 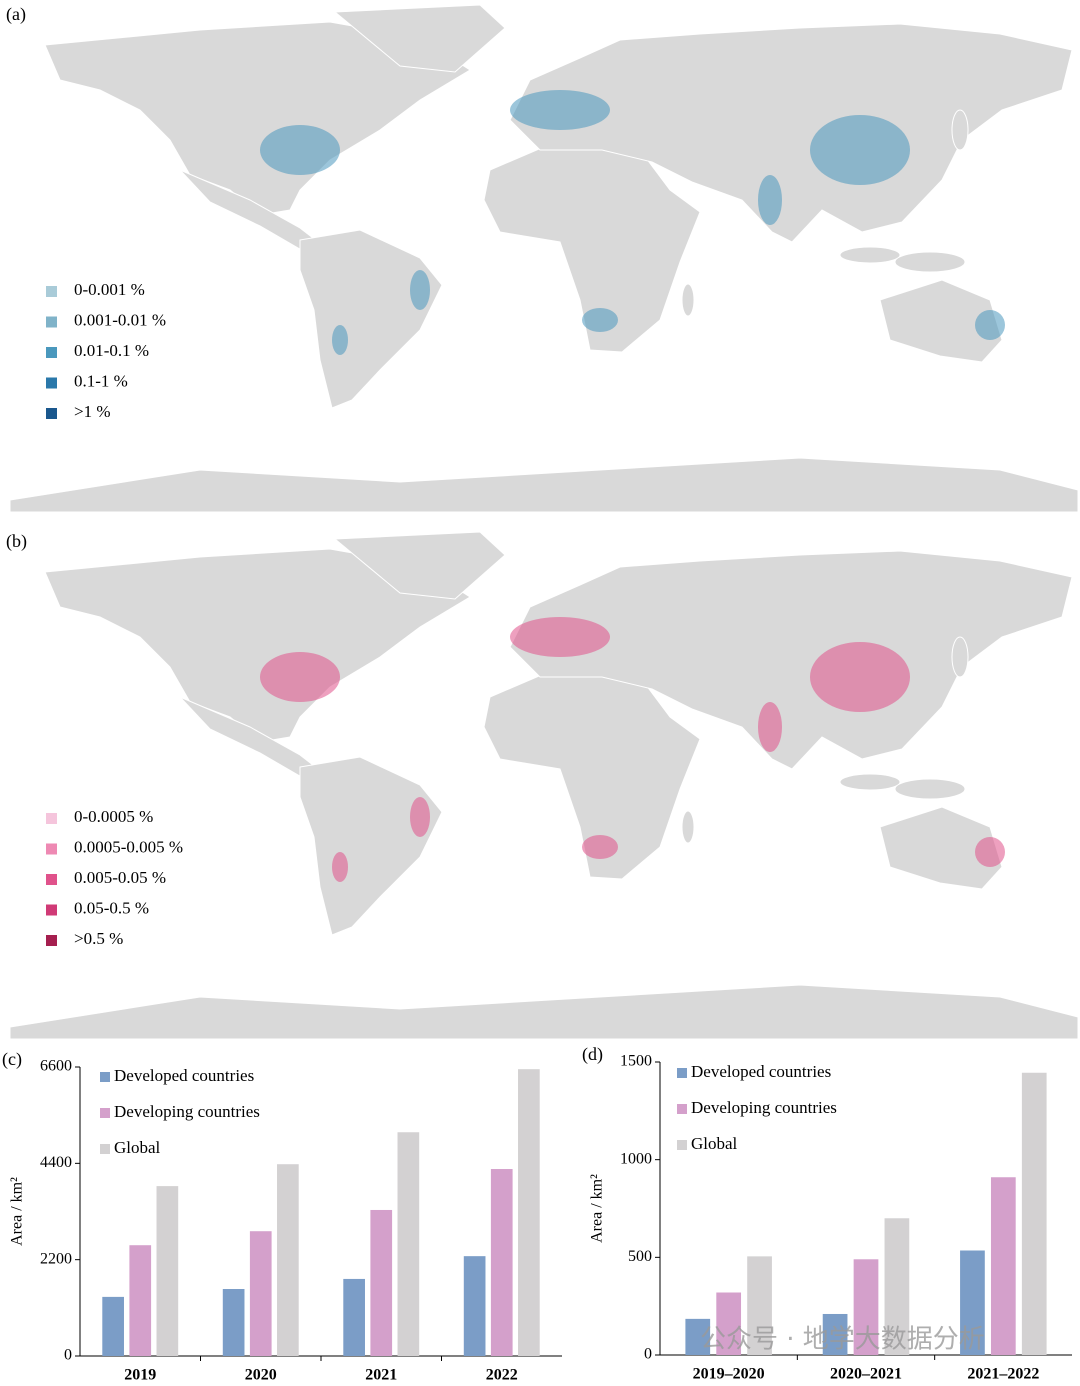 I want to click on y-tick-label: 500, so click(x=640, y=1256).